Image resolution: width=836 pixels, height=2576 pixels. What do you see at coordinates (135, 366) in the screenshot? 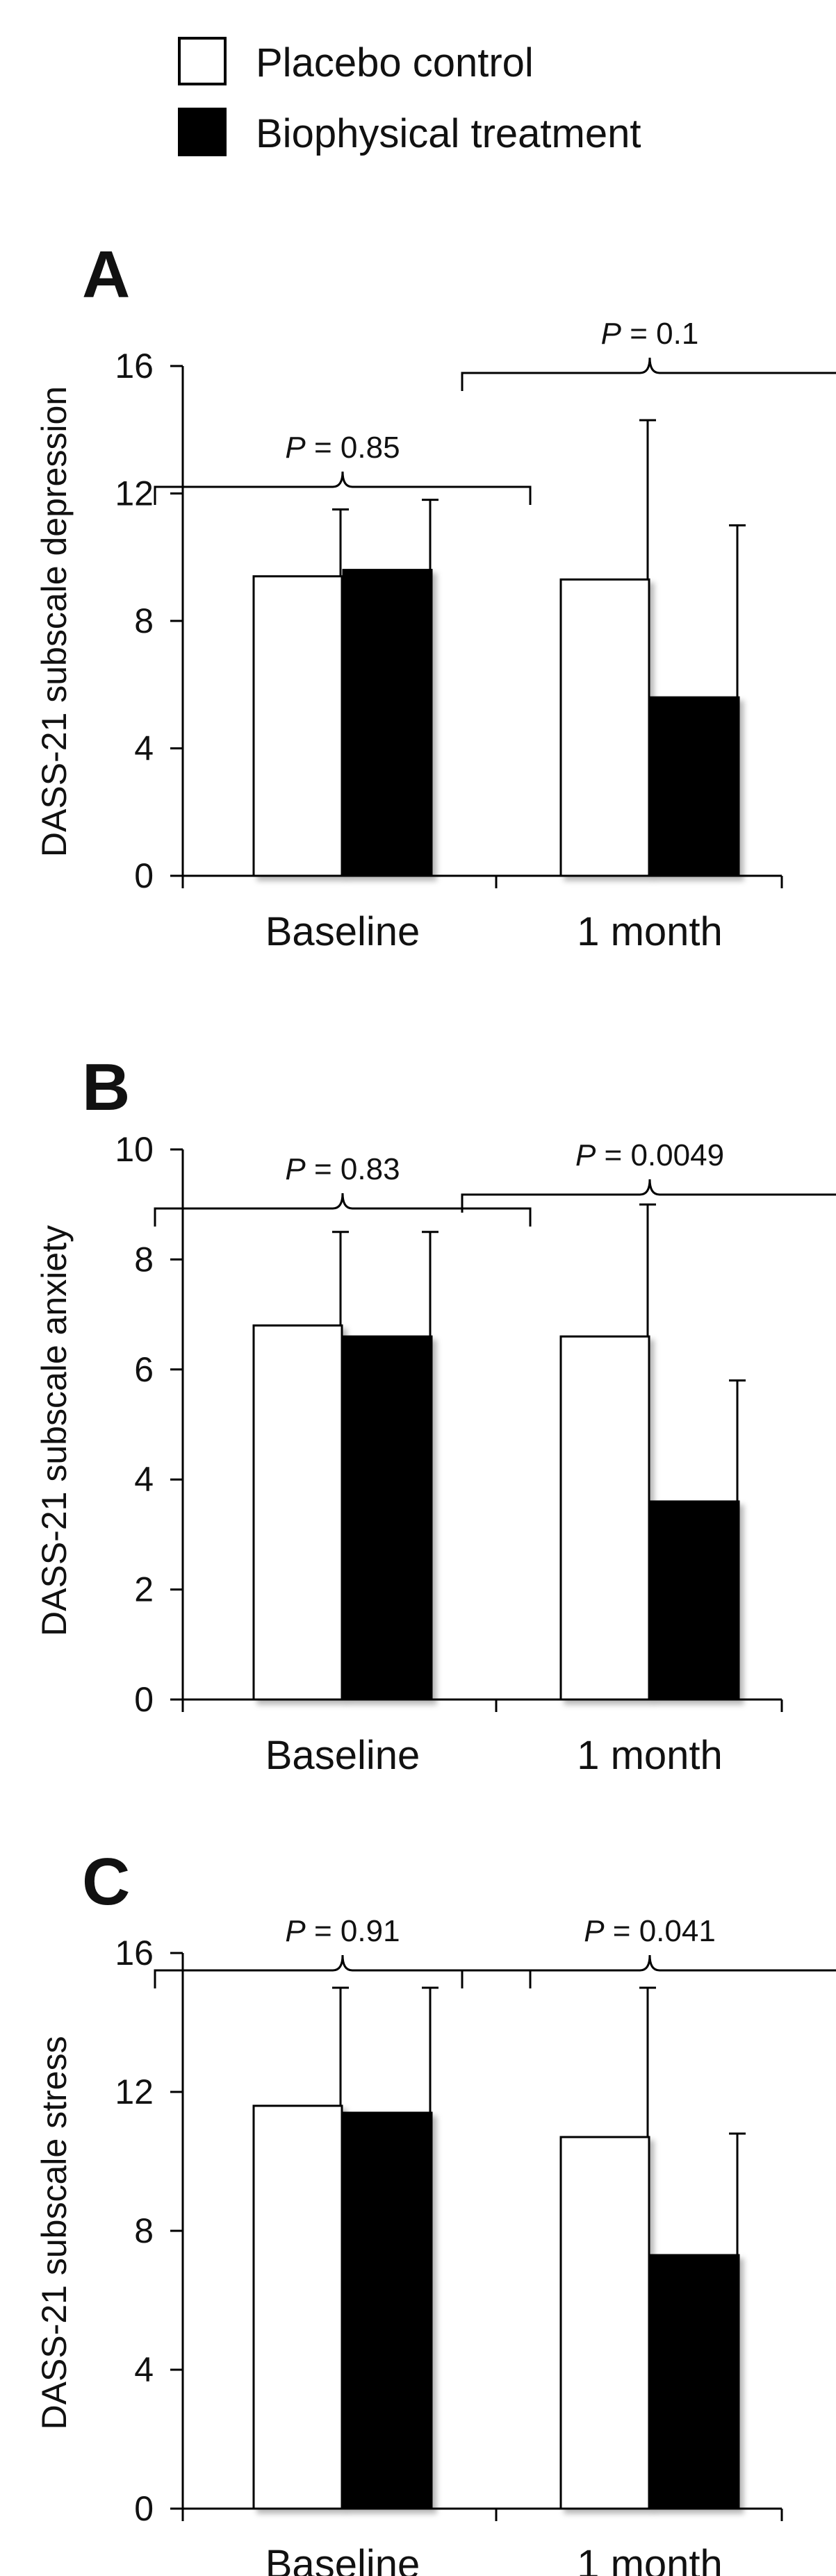
I see `y-tick-label-a-16: 16` at bounding box center [135, 366].